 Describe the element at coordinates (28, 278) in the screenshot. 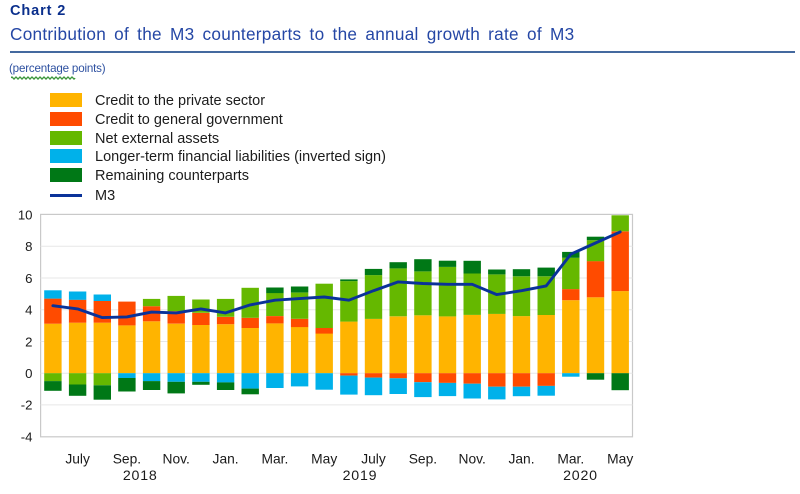

I see `svg-text: 6` at that location.